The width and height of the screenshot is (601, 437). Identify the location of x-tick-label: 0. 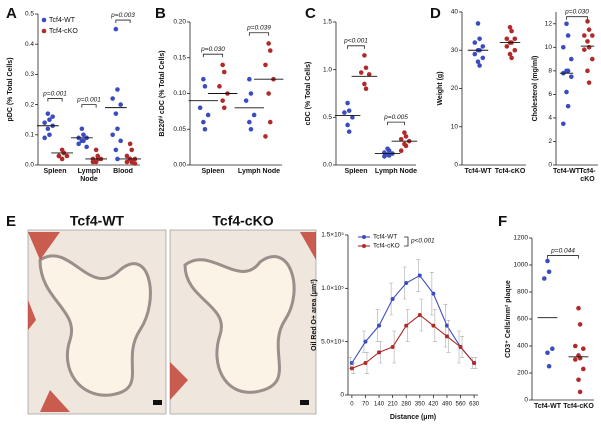
(352, 405).